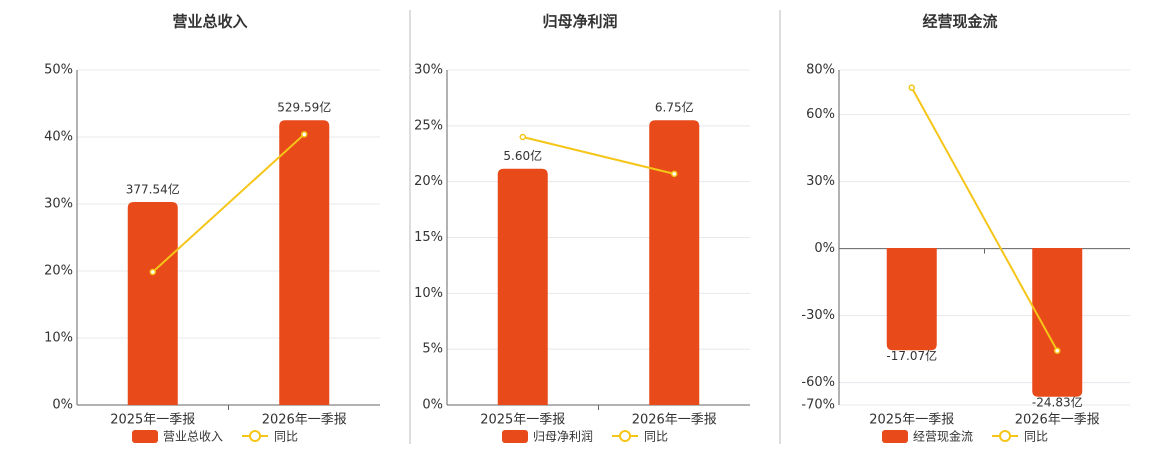 The width and height of the screenshot is (1160, 450). I want to click on value-label: 6.75亿, so click(674, 107).